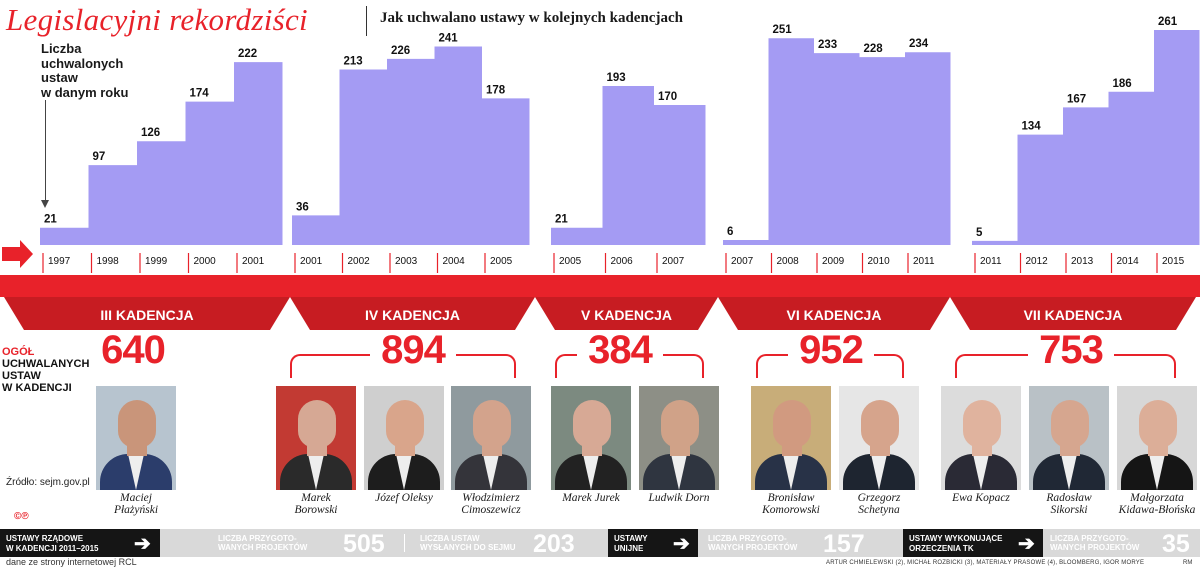 Image resolution: width=1200 pixels, height=568 pixels. Describe the element at coordinates (1176, 544) in the screenshot. I see `stat-value-tk-projects: 35` at that location.